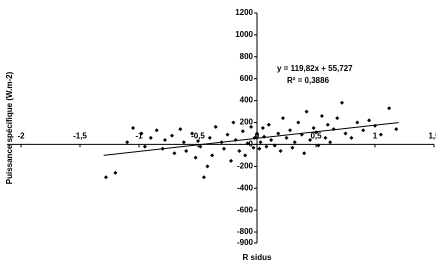 This screenshot has height=270, width=436. What do you see at coordinates (375, 136) in the screenshot?
I see `x-tick-label: 1` at bounding box center [375, 136].